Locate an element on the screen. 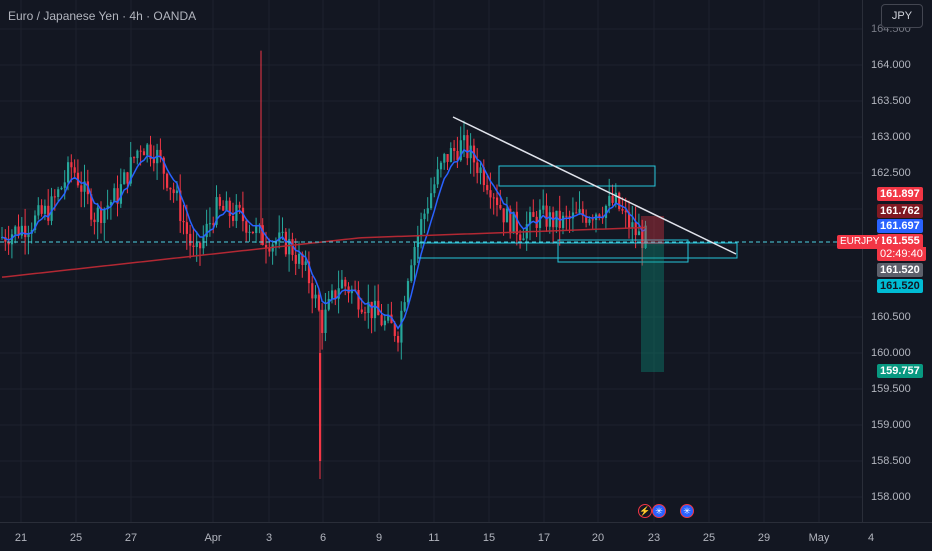 The height and width of the screenshot is (551, 932). time-tick: 3 is located at coordinates (269, 538).